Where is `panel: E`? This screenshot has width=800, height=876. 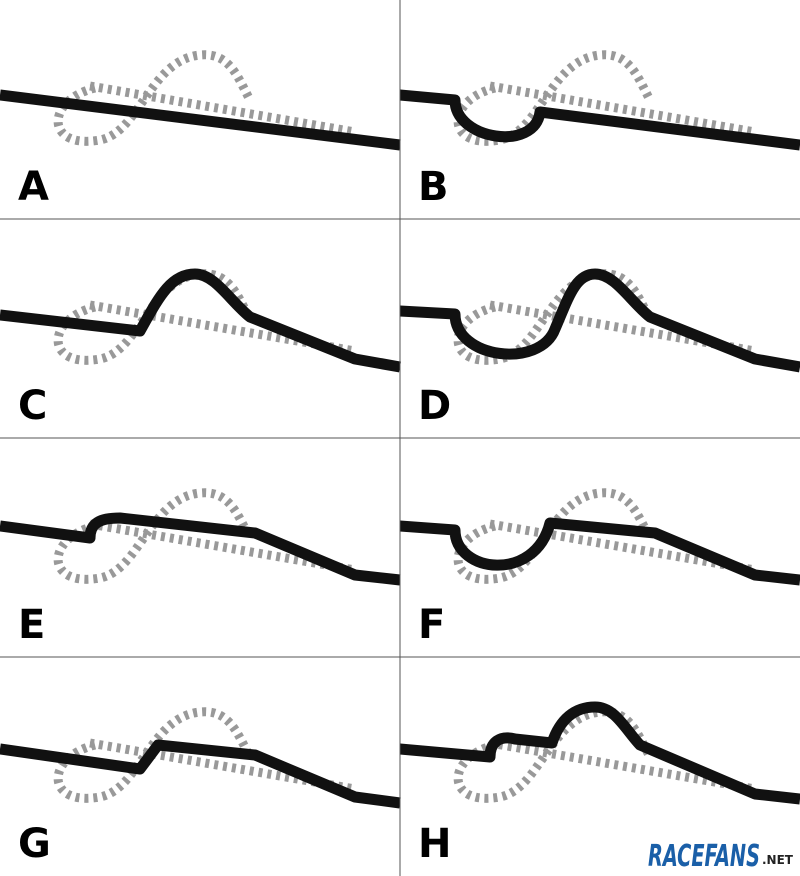
panel: E is located at coordinates (200, 568).